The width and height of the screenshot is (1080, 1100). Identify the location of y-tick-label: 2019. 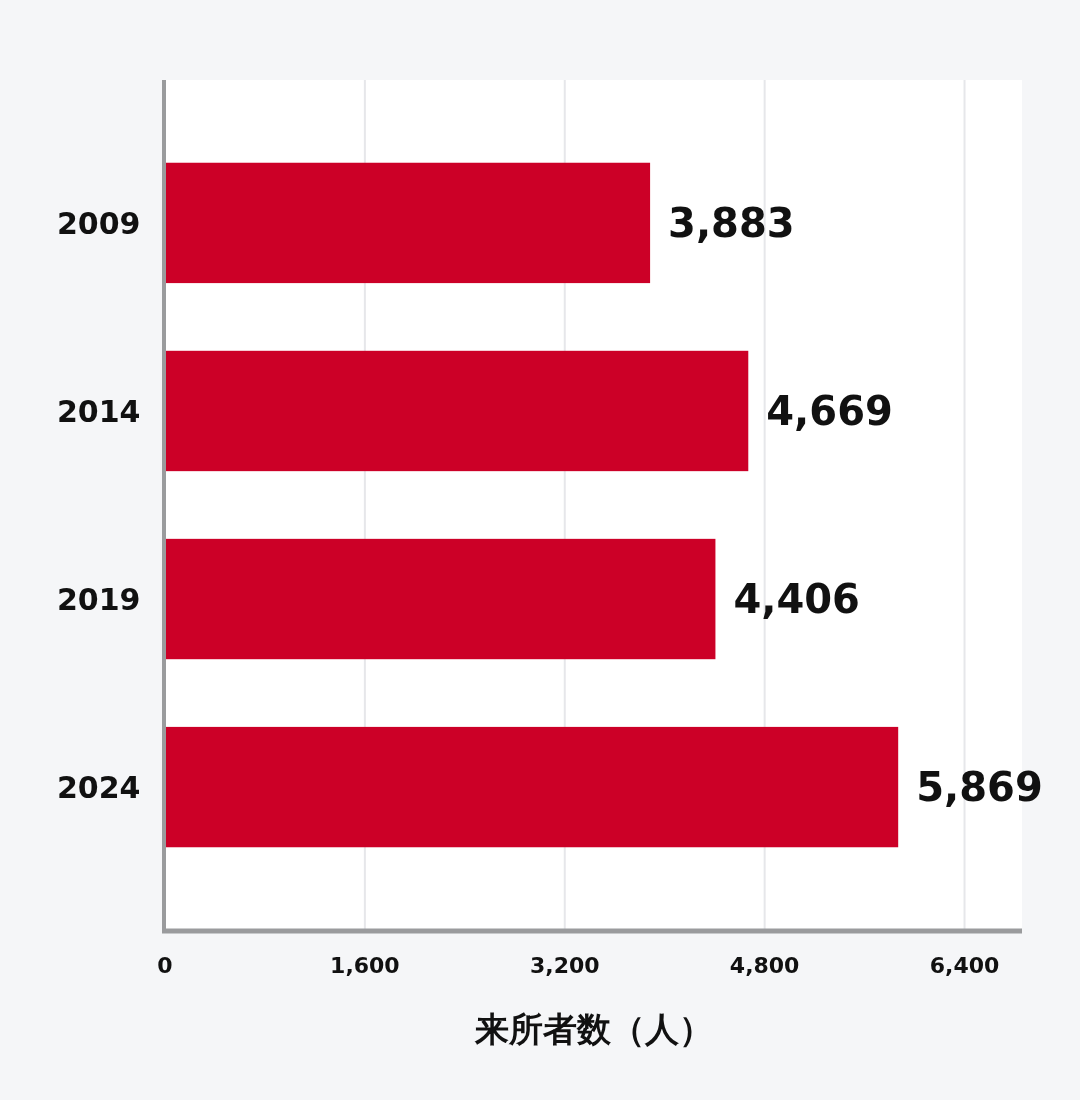
(99, 600).